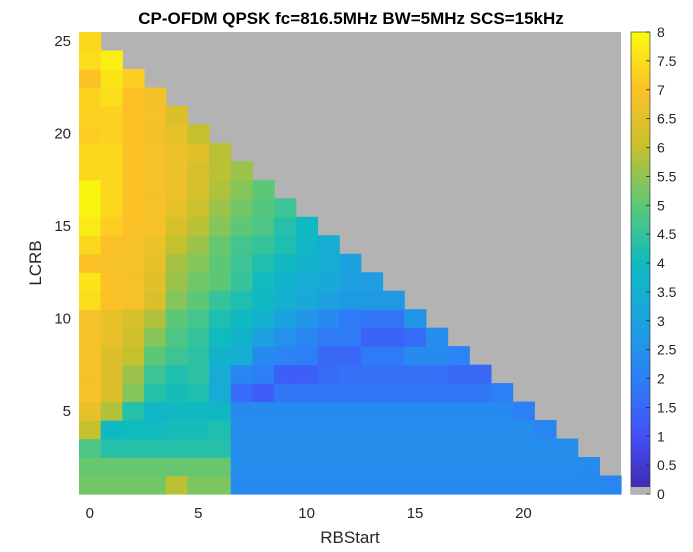 The image size is (693, 552). What do you see at coordinates (667, 292) in the screenshot?
I see `colorbar-tick-label: 3.5` at bounding box center [667, 292].